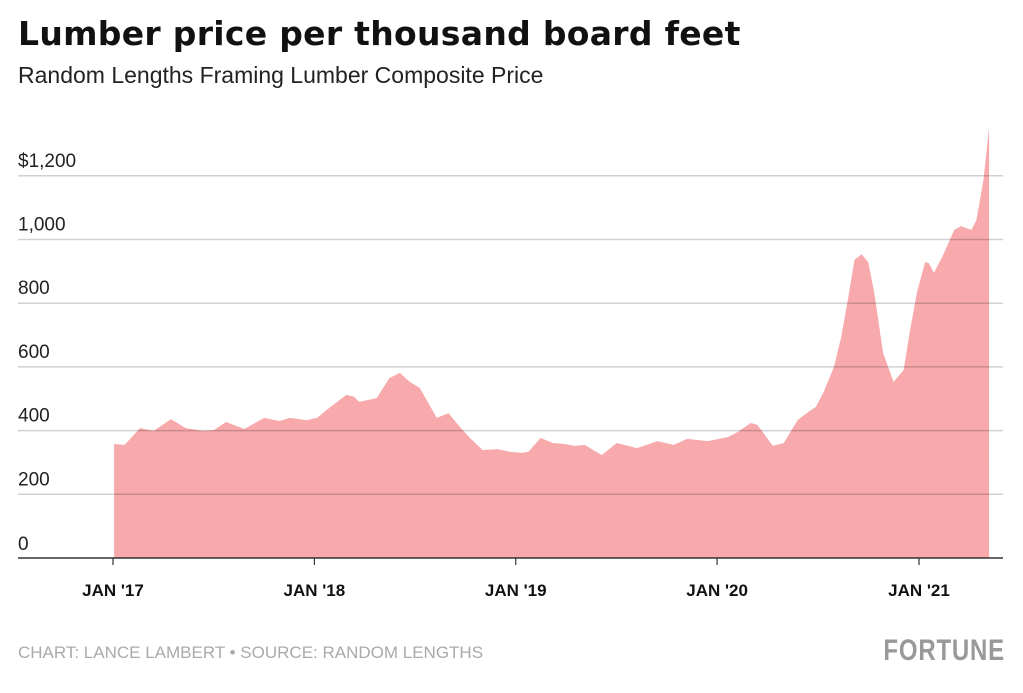  I want to click on x-tick-label: JAN '21, so click(919, 590).